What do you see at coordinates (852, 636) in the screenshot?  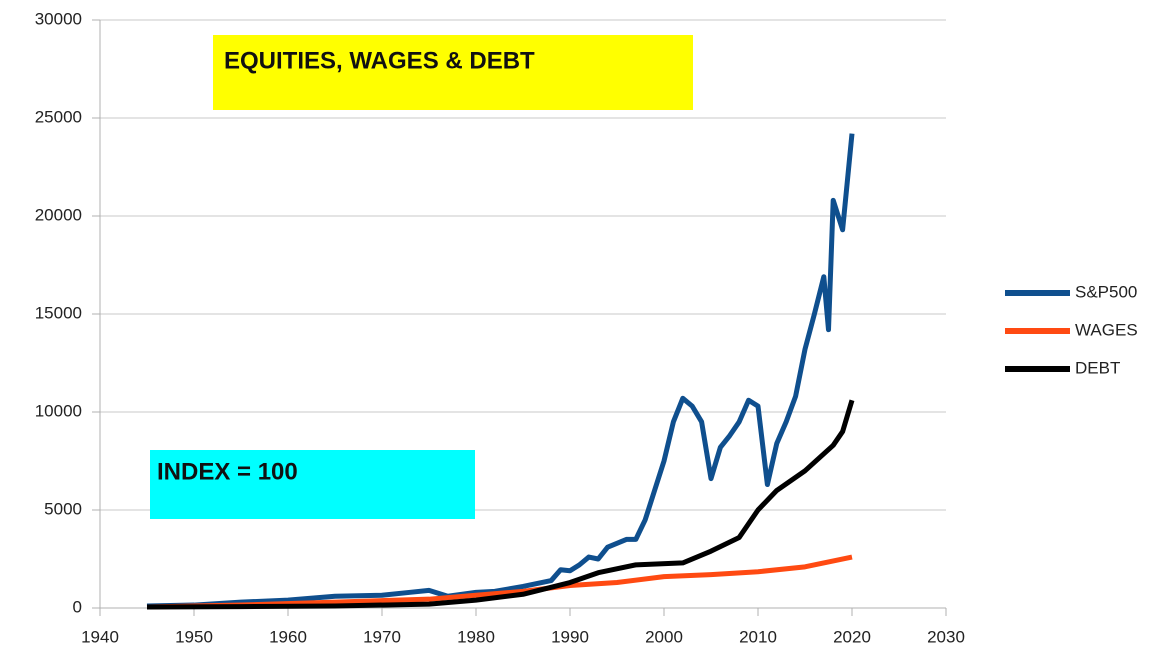 I see `x-tick-label: 2020` at bounding box center [852, 636].